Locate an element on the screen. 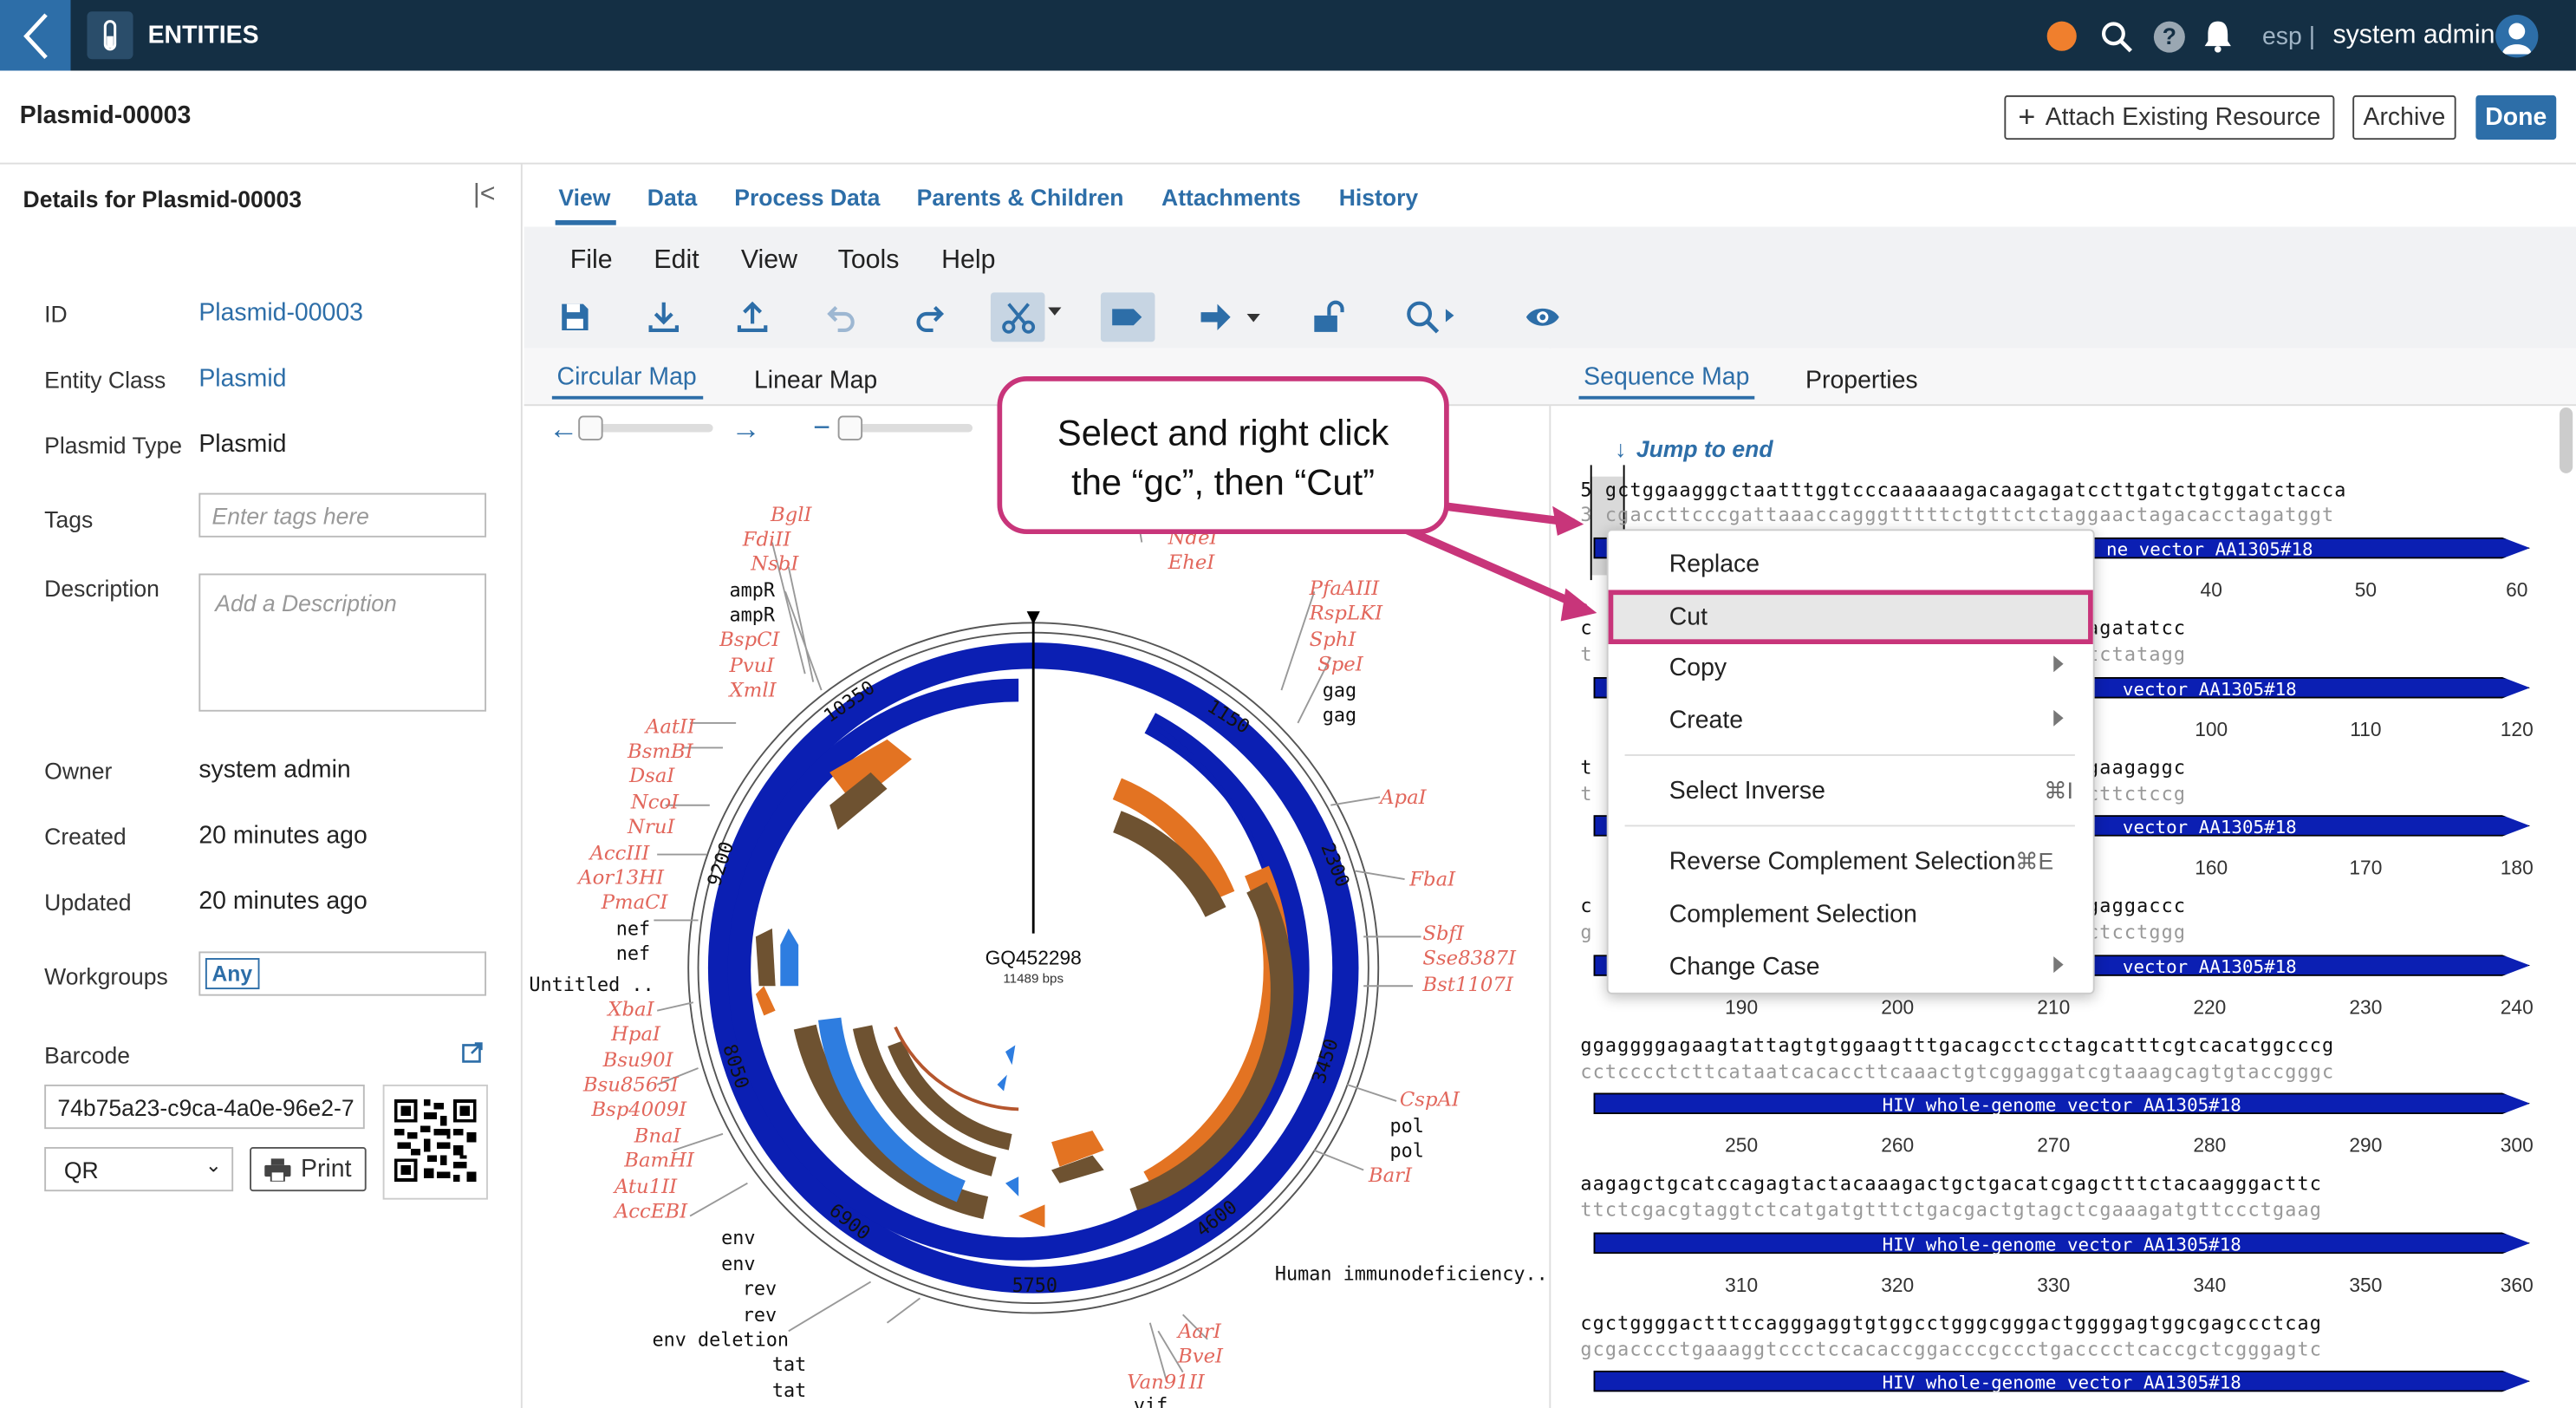 This screenshot has height=1408, width=2576. enzyme-label: Bsu90I is located at coordinates (637, 1060).